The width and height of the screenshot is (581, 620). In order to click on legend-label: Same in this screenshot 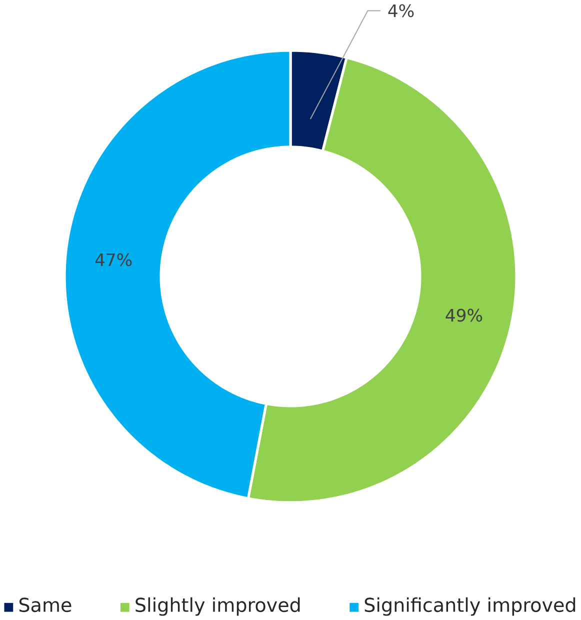, I will do `click(45, 605)`.